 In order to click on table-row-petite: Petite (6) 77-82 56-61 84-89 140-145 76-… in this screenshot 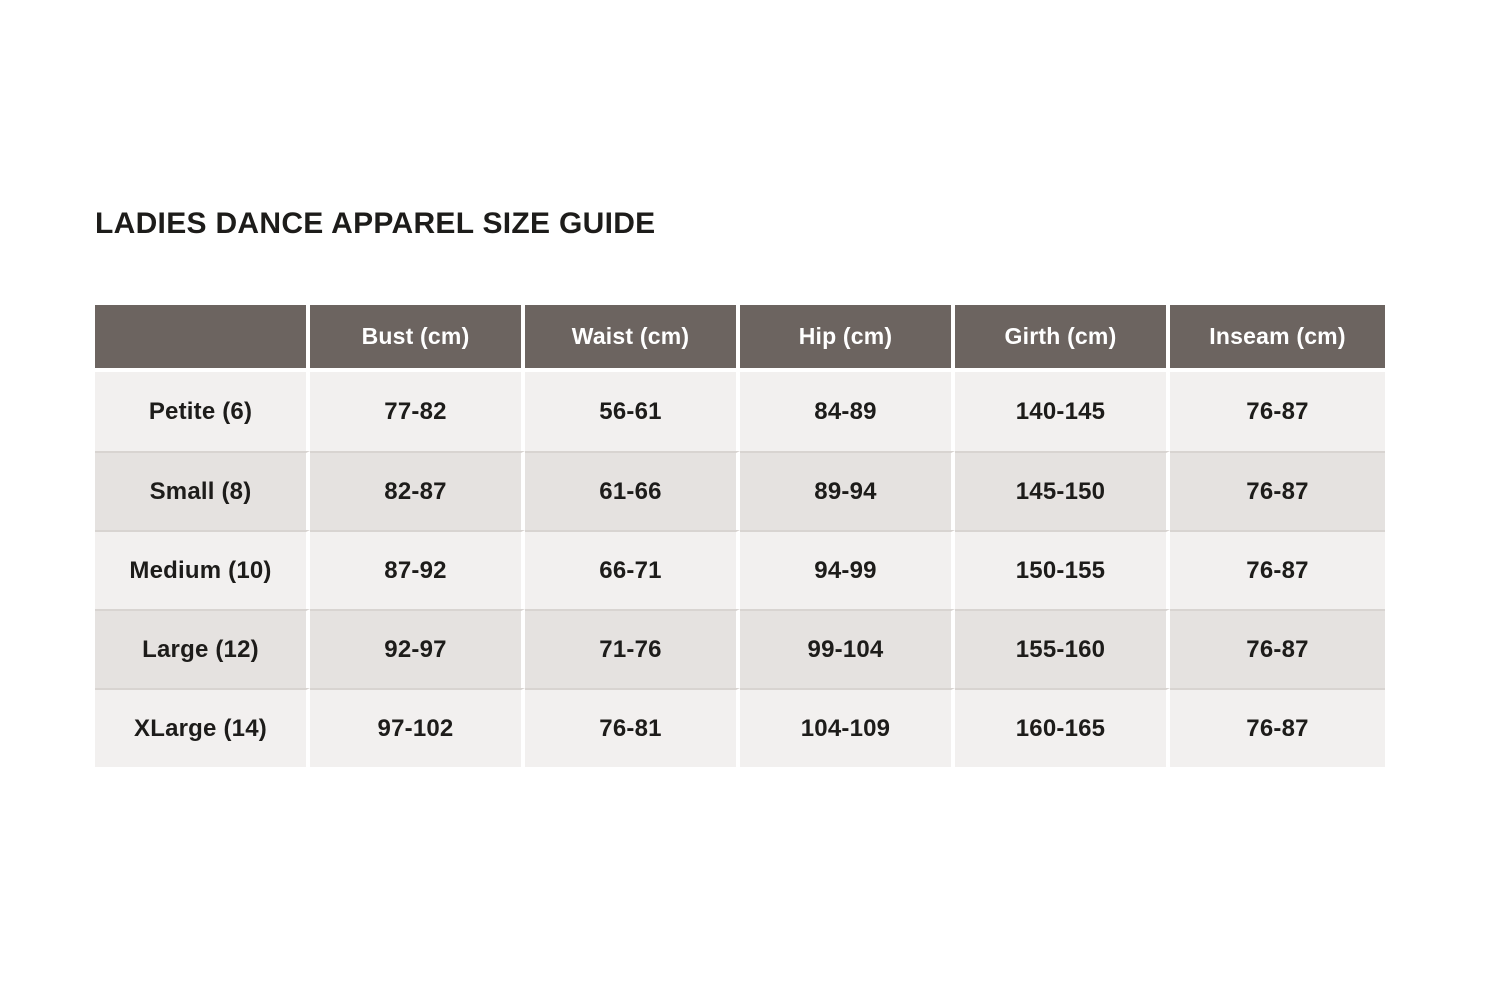, I will do `click(740, 411)`.